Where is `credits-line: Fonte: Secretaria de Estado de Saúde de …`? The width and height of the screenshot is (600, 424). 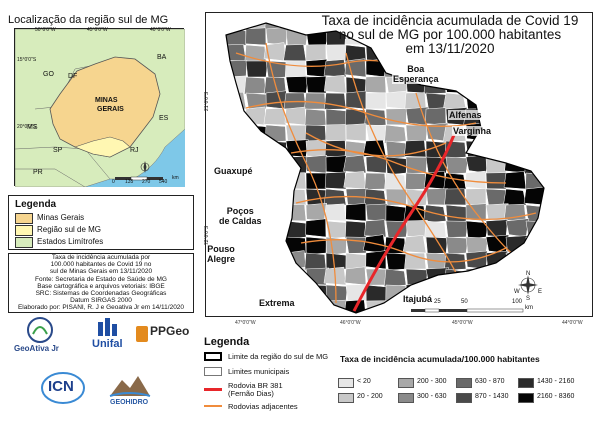
credits-line: Fonte: Secretaria de Estado de Saúde de … is located at coordinates (101, 279).